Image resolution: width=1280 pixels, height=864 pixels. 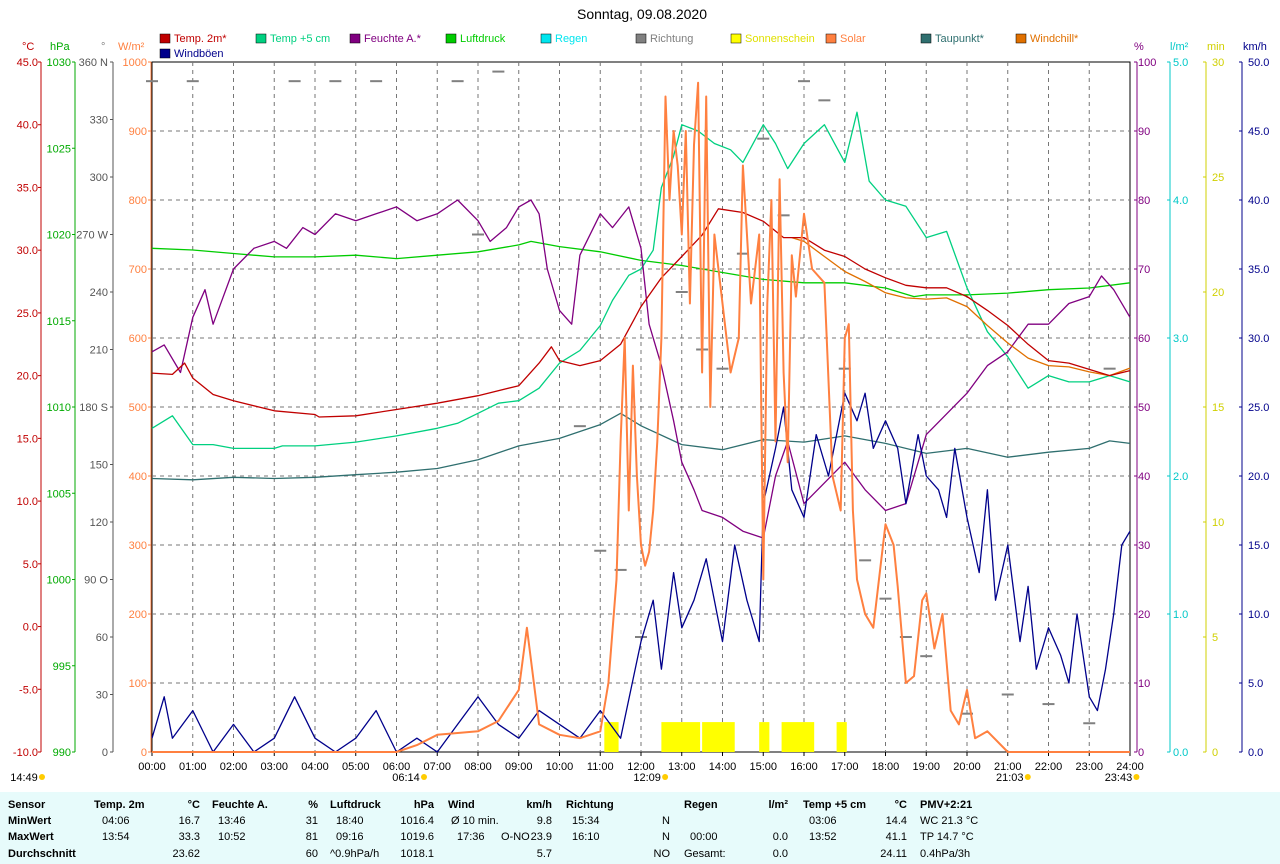 I want to click on stats-pmv-line: 0.4hPa/3h, so click(x=945, y=854).